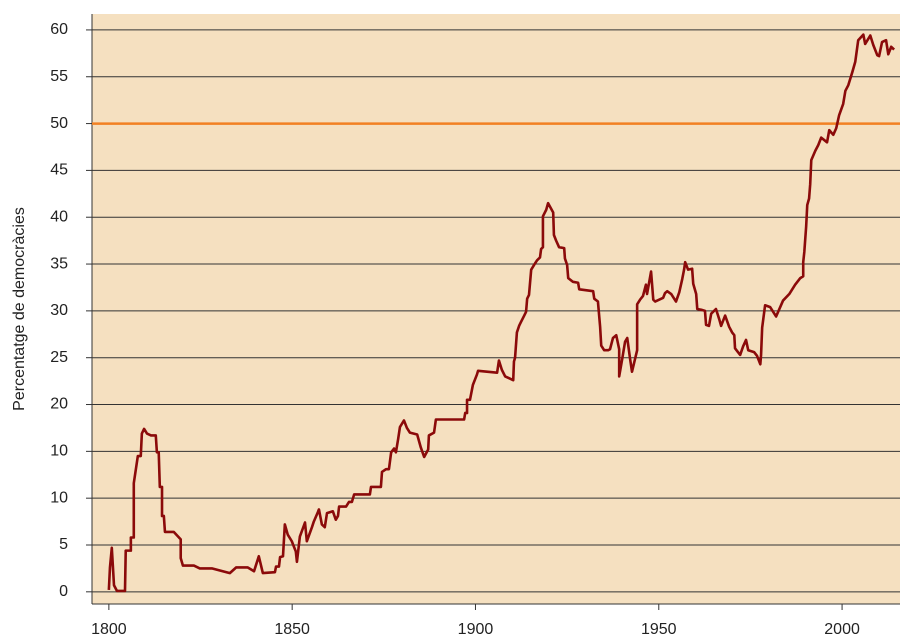 Image resolution: width=900 pixels, height=642 pixels. What do you see at coordinates (476, 629) in the screenshot?
I see `x-tick-label: 1900` at bounding box center [476, 629].